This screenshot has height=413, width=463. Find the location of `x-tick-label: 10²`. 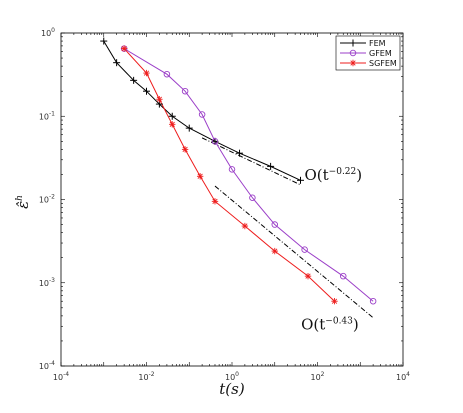

x-tick-label: 10² is located at coordinates (317, 376).